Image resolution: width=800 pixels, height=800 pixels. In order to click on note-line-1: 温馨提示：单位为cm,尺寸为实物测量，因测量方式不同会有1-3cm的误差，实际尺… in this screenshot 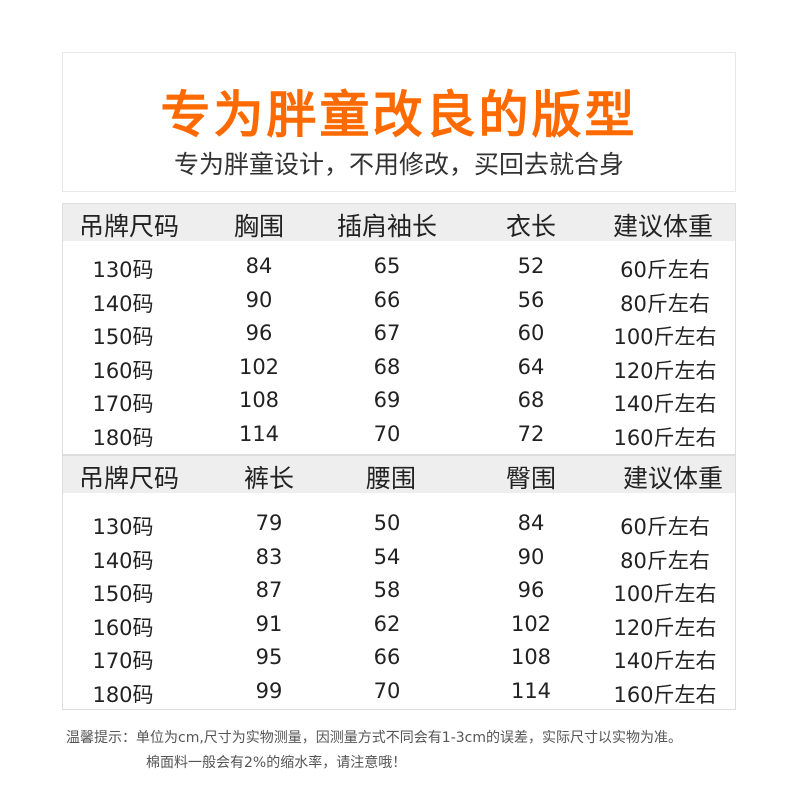, I will do `click(374, 738)`.